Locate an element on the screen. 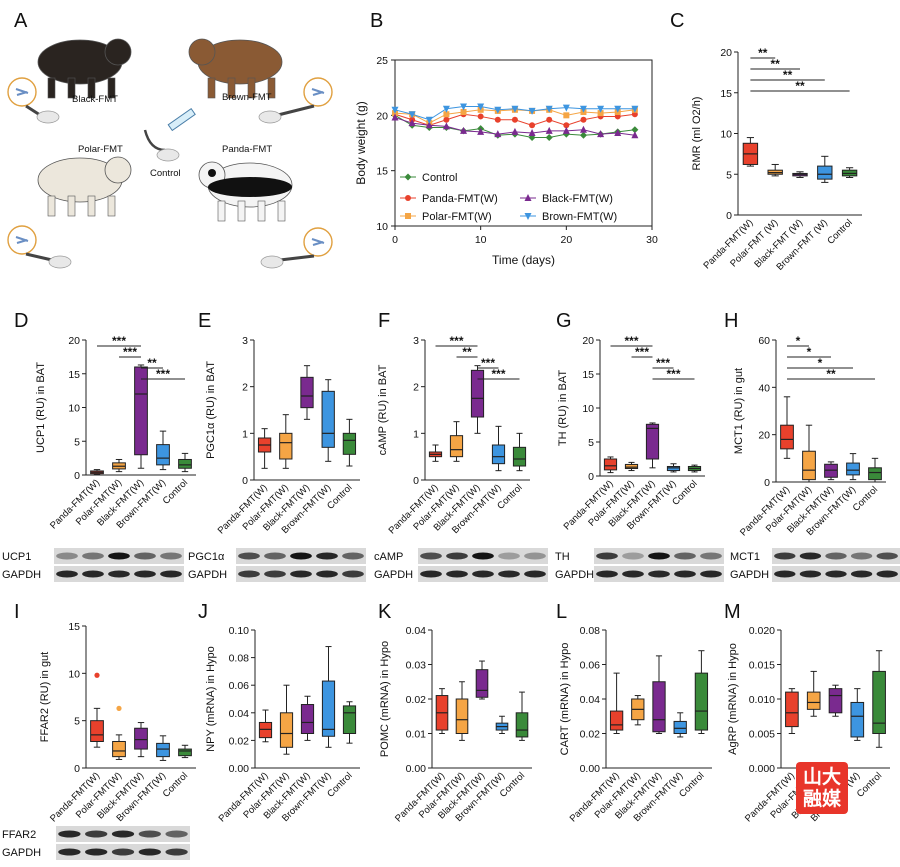 This screenshot has height=867, width=900. outlier-point is located at coordinates (97, 675).